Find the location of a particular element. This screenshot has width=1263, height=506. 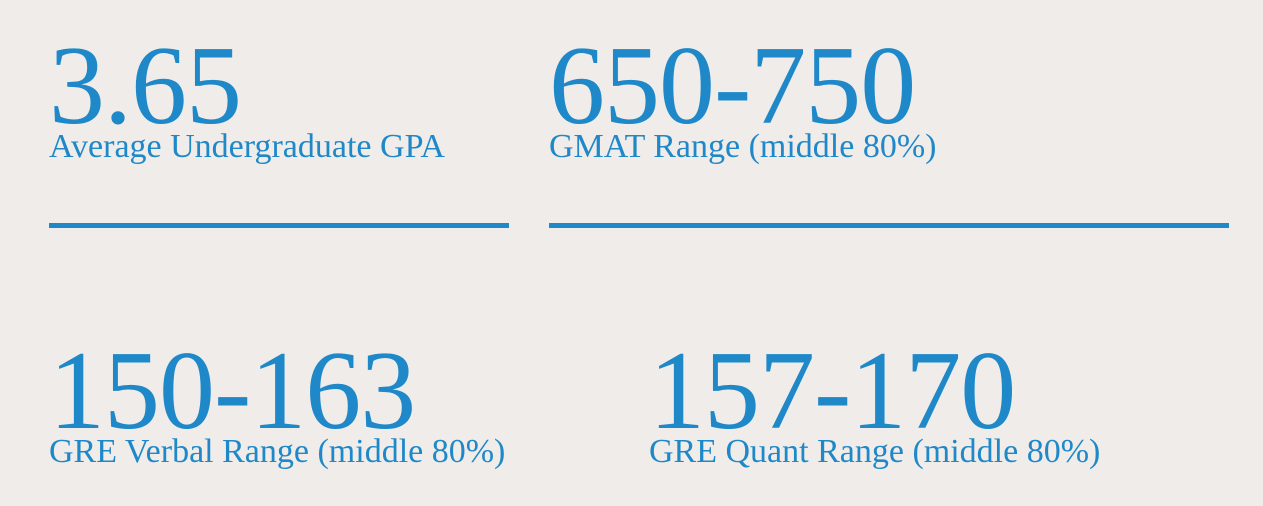

stat-value: 3.65 is located at coordinates (145, 86).